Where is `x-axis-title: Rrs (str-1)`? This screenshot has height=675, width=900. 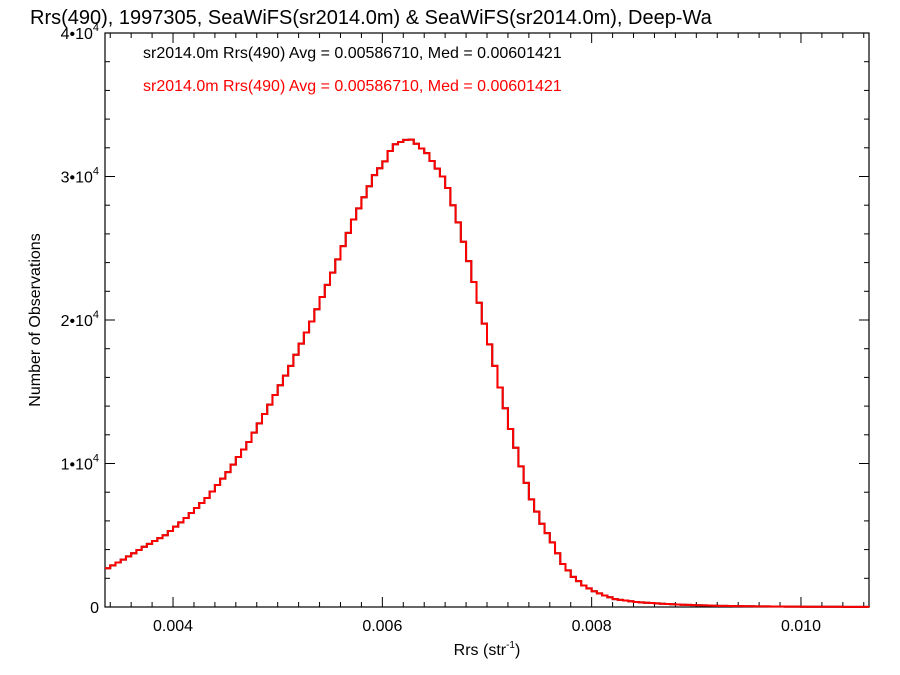 x-axis-title: Rrs (str-1) is located at coordinates (487, 649).